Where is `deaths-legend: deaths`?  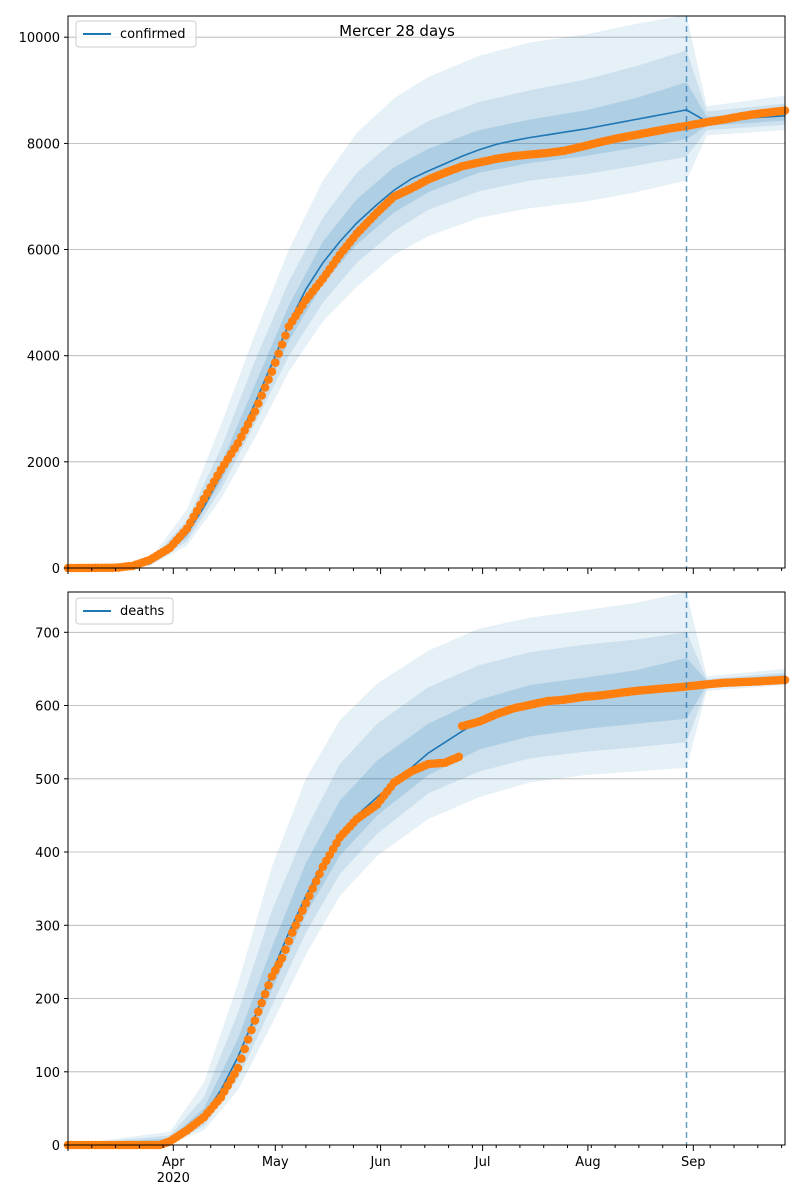
deaths-legend: deaths is located at coordinates (124, 611).